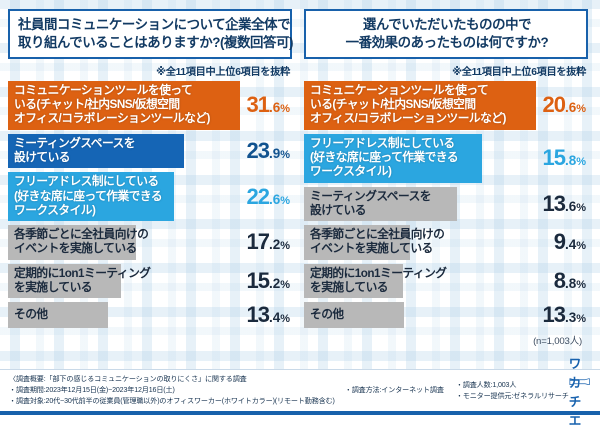 The image size is (600, 429). I want to click on excerpt-note-right: ※全11項目中上位6項目を抜粋, so click(519, 72).